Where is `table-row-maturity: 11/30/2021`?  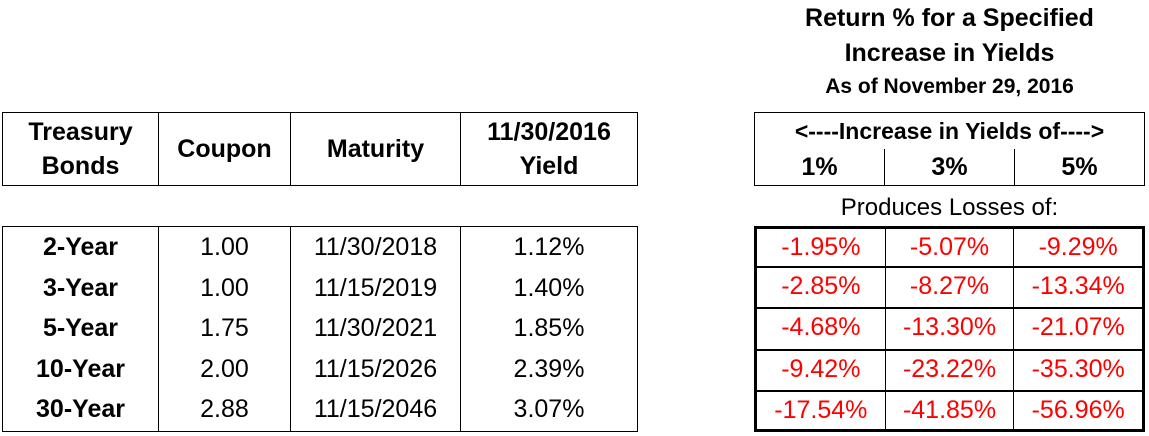 table-row-maturity: 11/30/2021 is located at coordinates (375, 328).